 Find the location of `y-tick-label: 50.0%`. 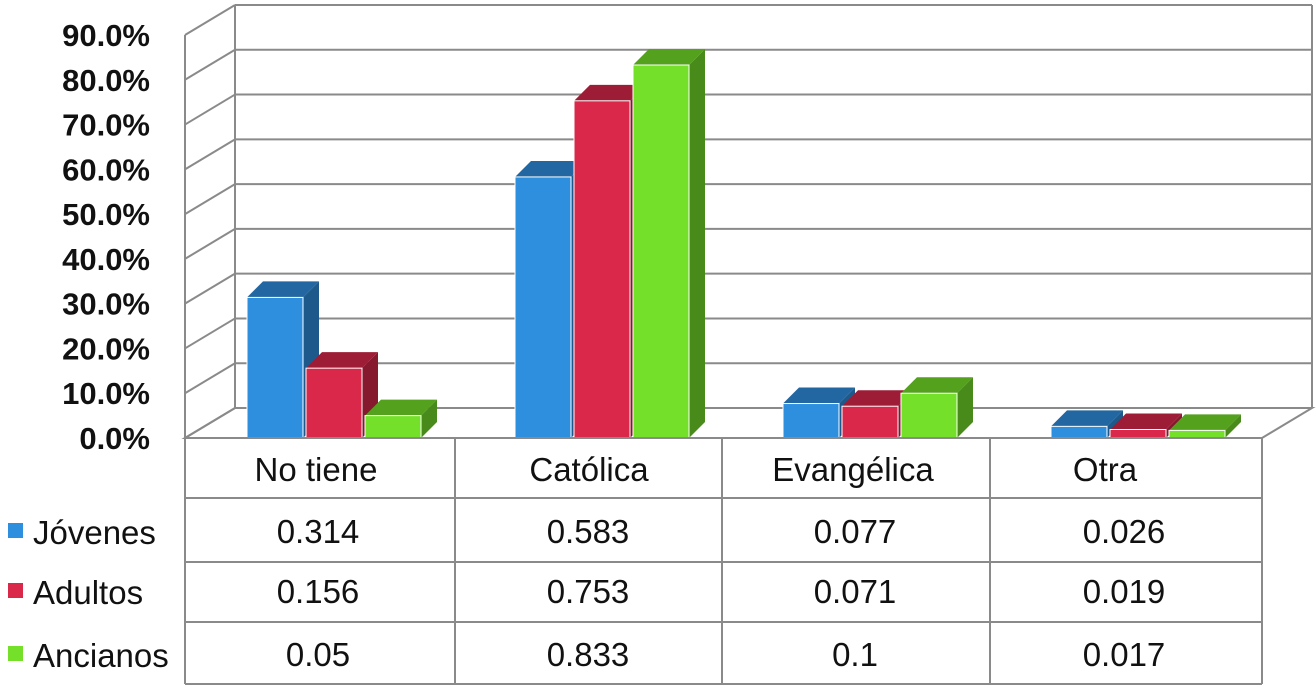

y-tick-label: 50.0% is located at coordinates (106, 214).